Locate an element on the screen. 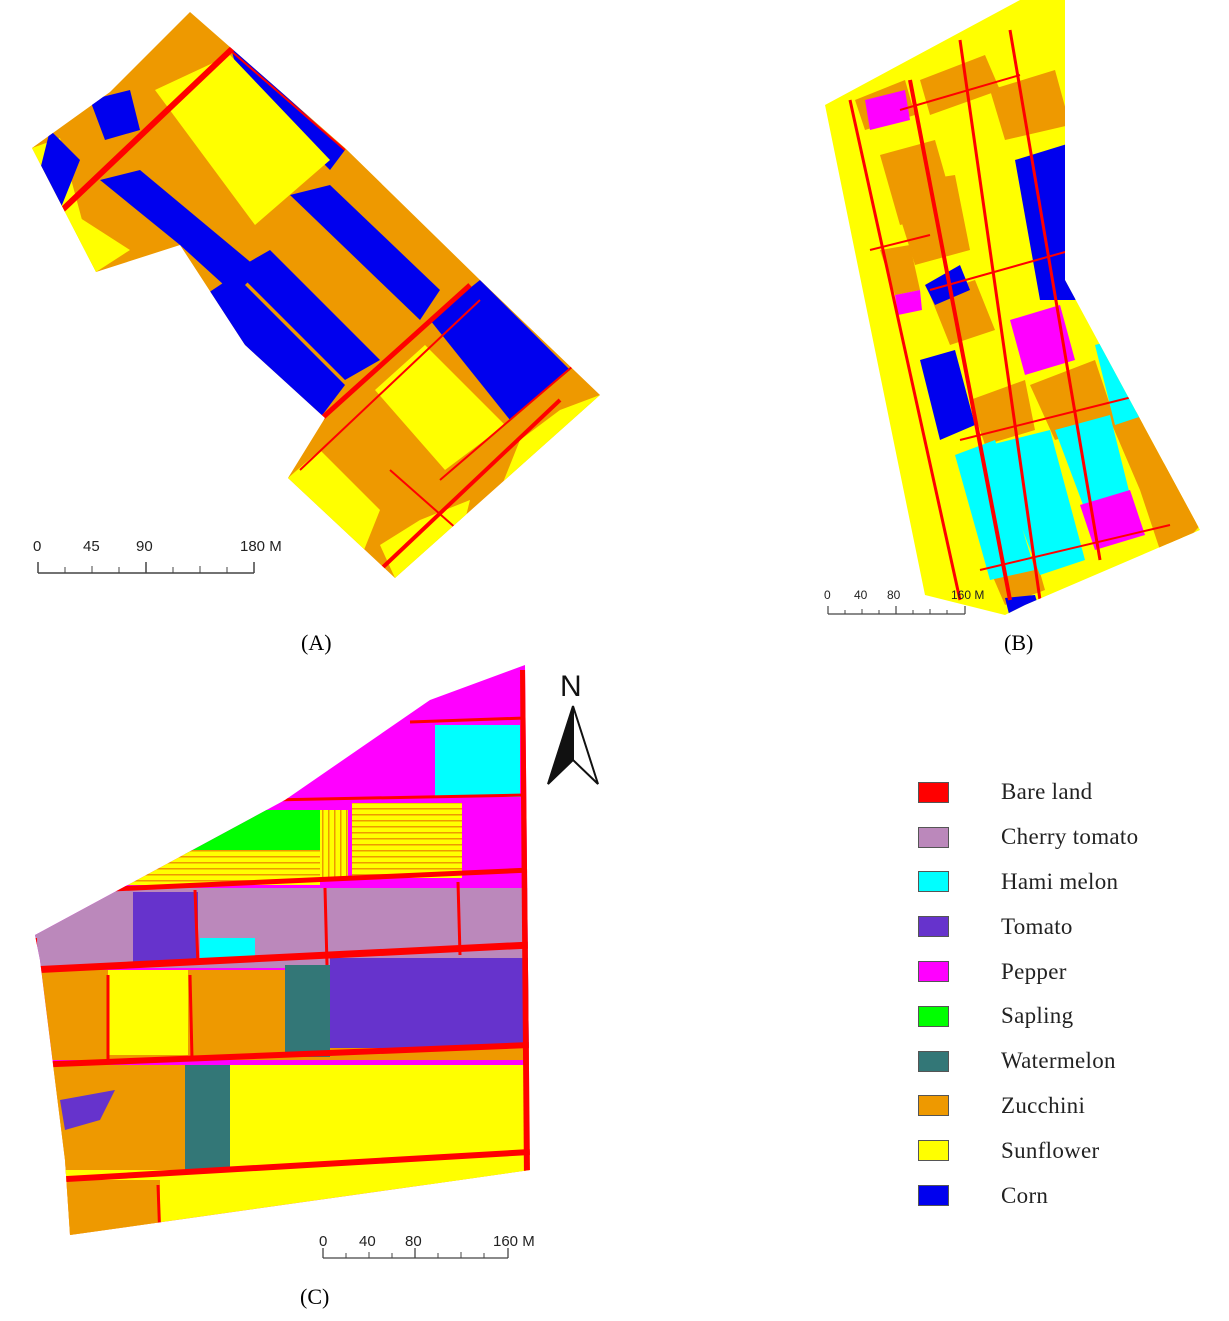 The width and height of the screenshot is (1229, 1321). scale-bar-c is located at coordinates (415, 1253).